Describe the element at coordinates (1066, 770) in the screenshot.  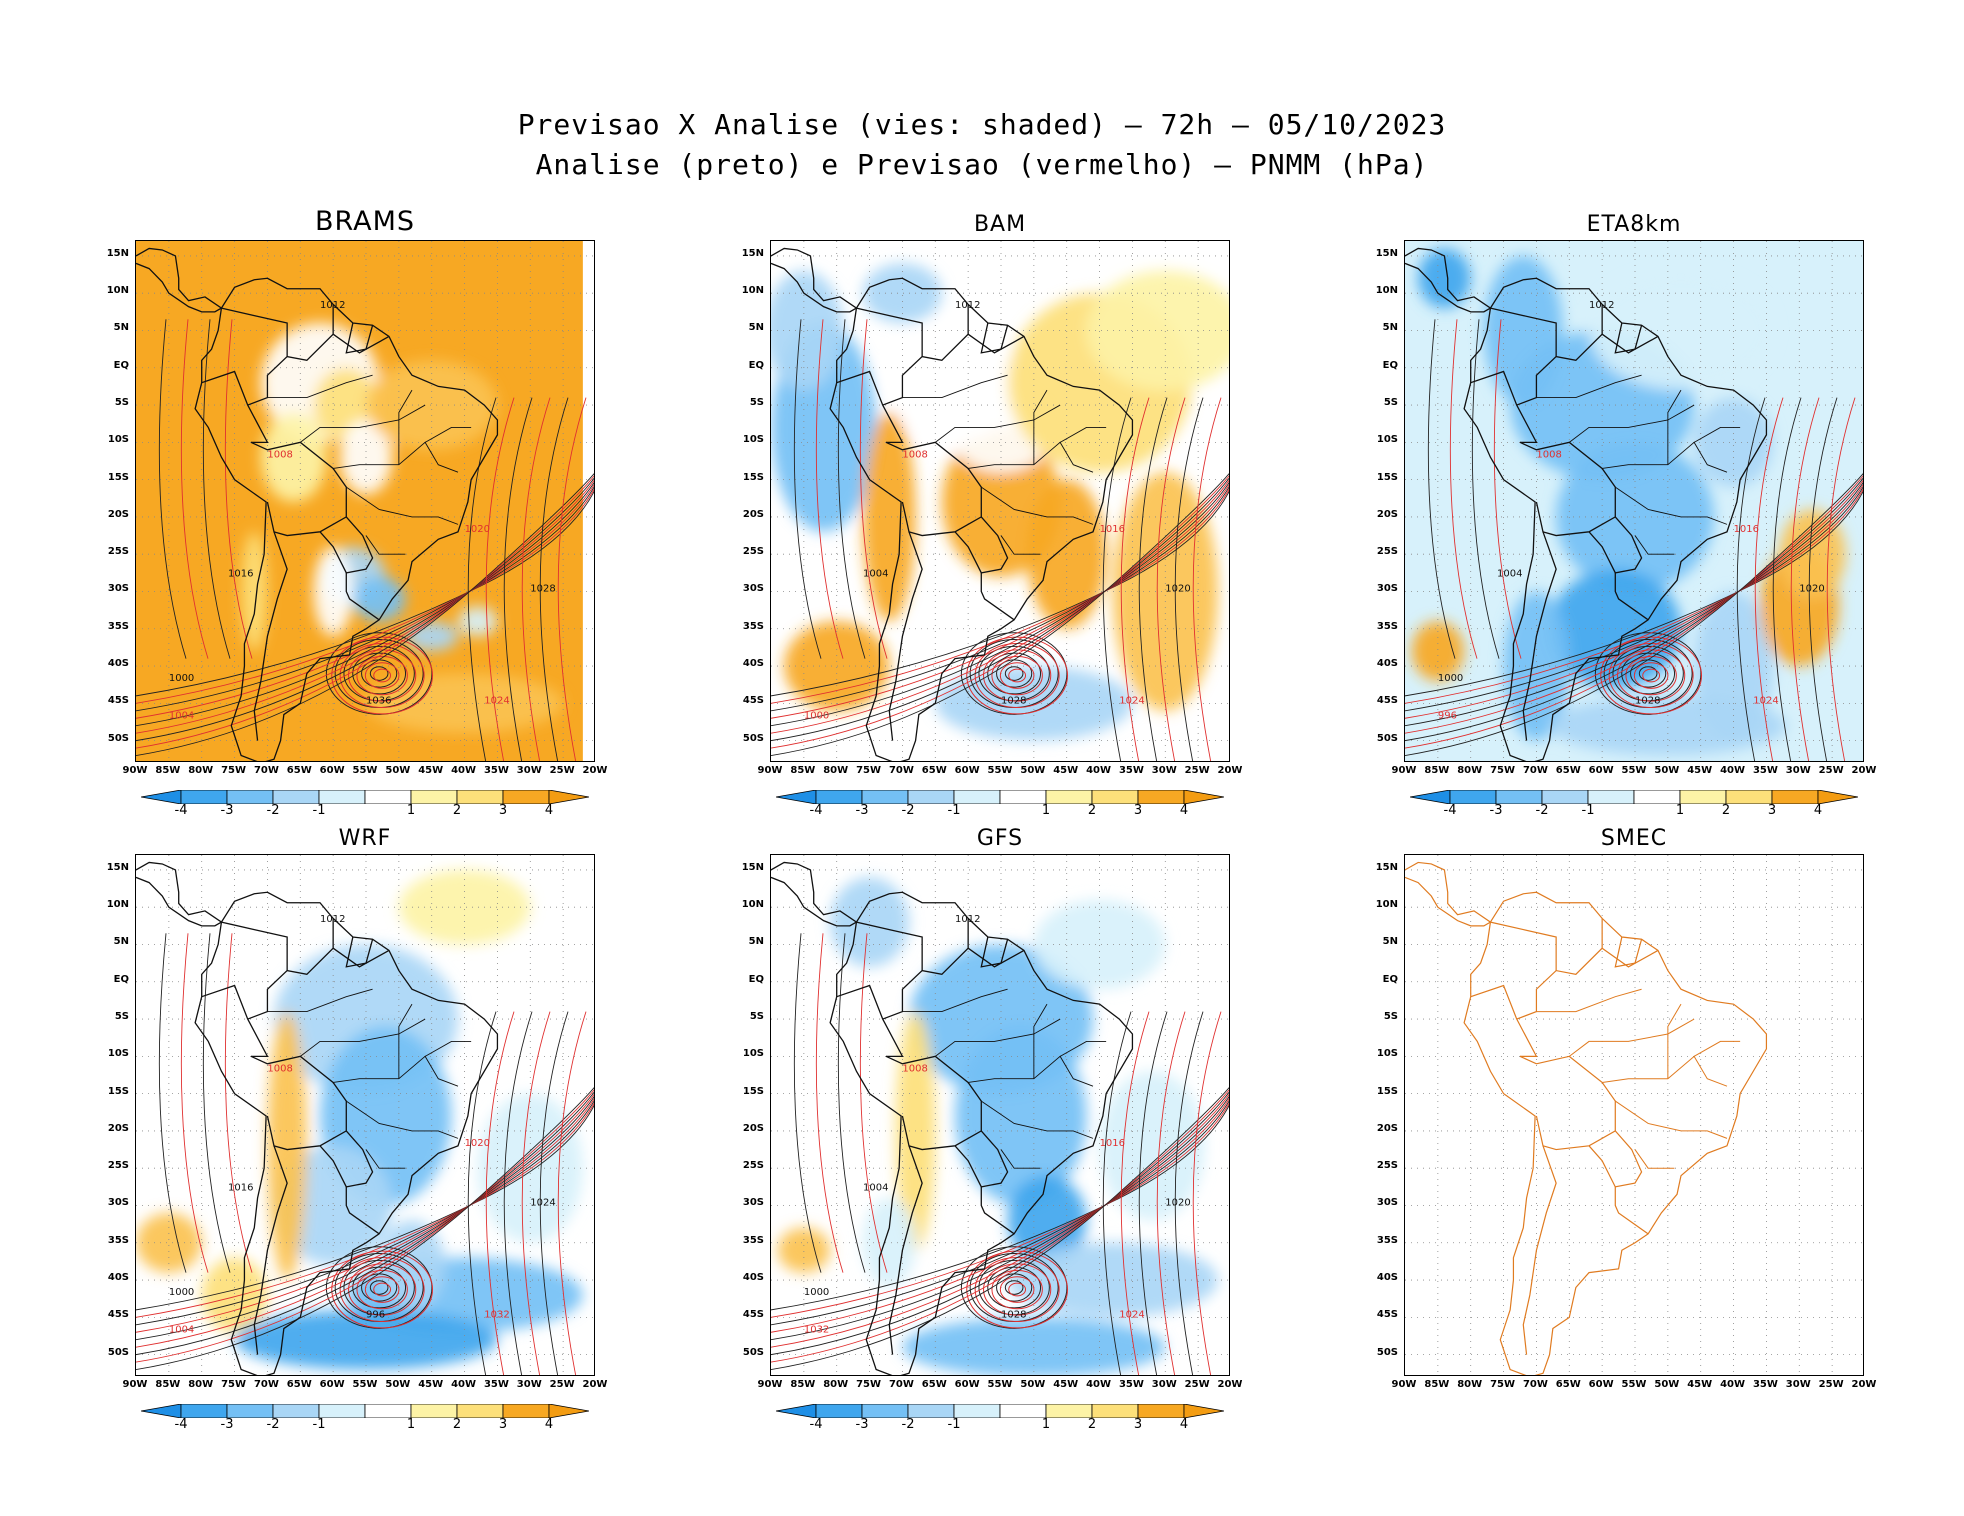
I see `lon-label: 45W` at that location.